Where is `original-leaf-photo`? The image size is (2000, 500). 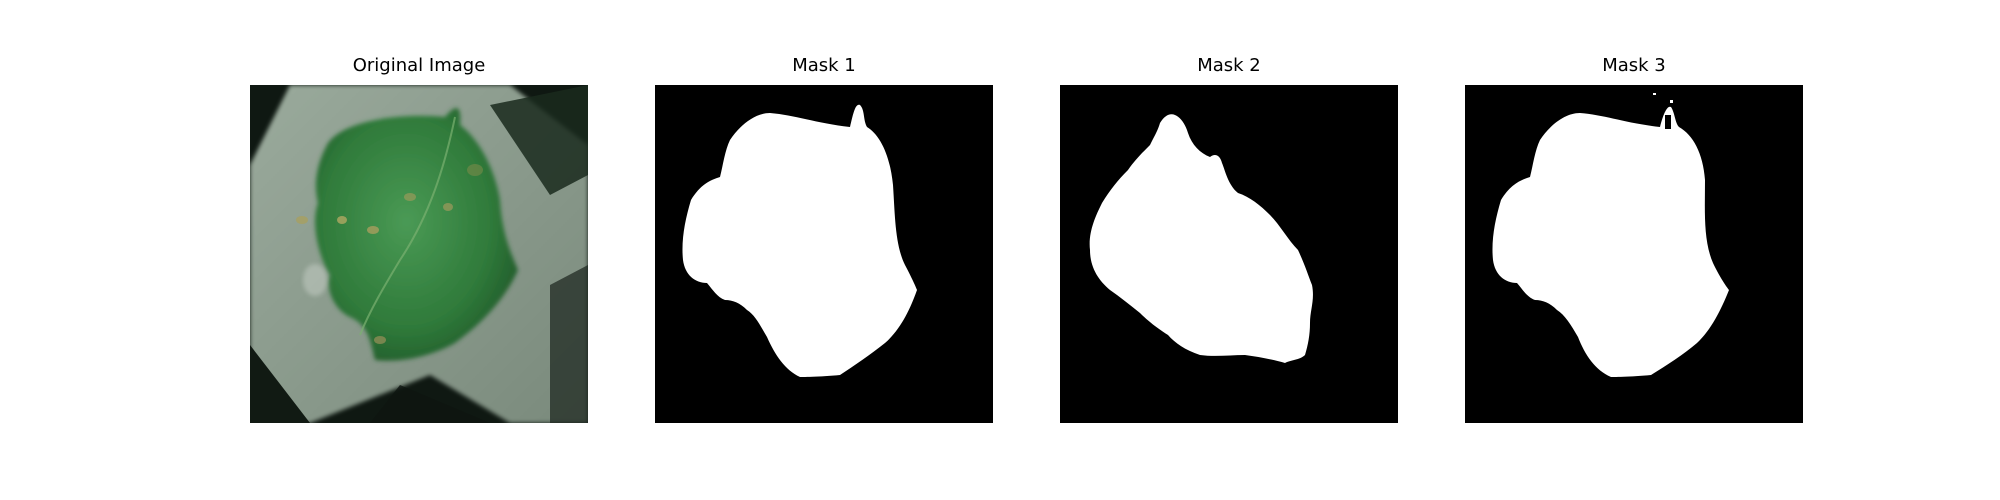 original-leaf-photo is located at coordinates (419, 254).